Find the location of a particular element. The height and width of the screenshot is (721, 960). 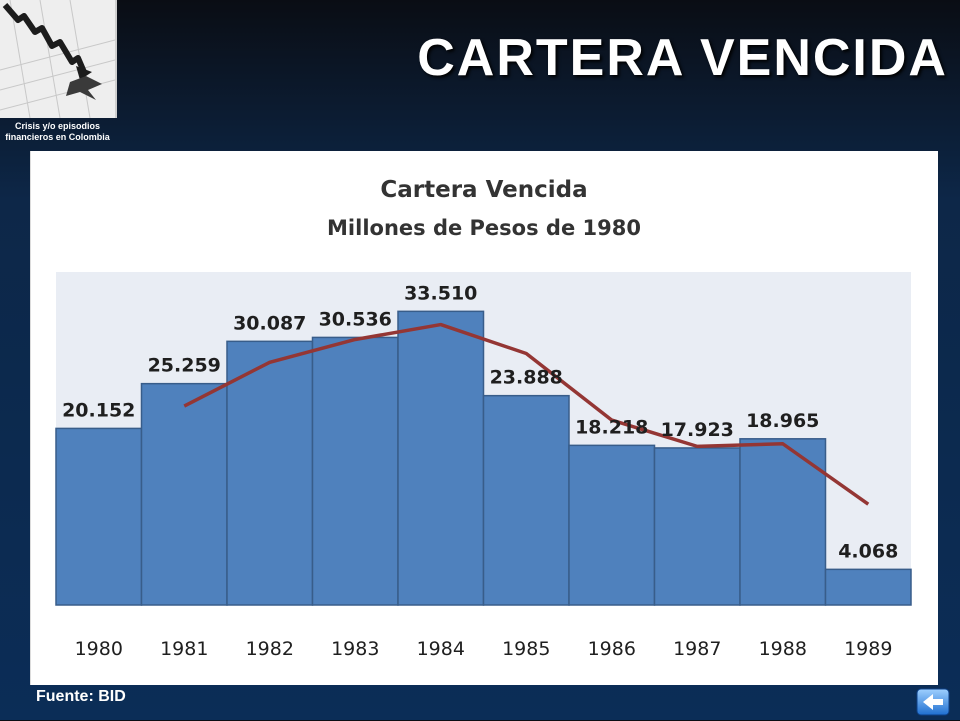

bar-1980 is located at coordinates (99, 516).